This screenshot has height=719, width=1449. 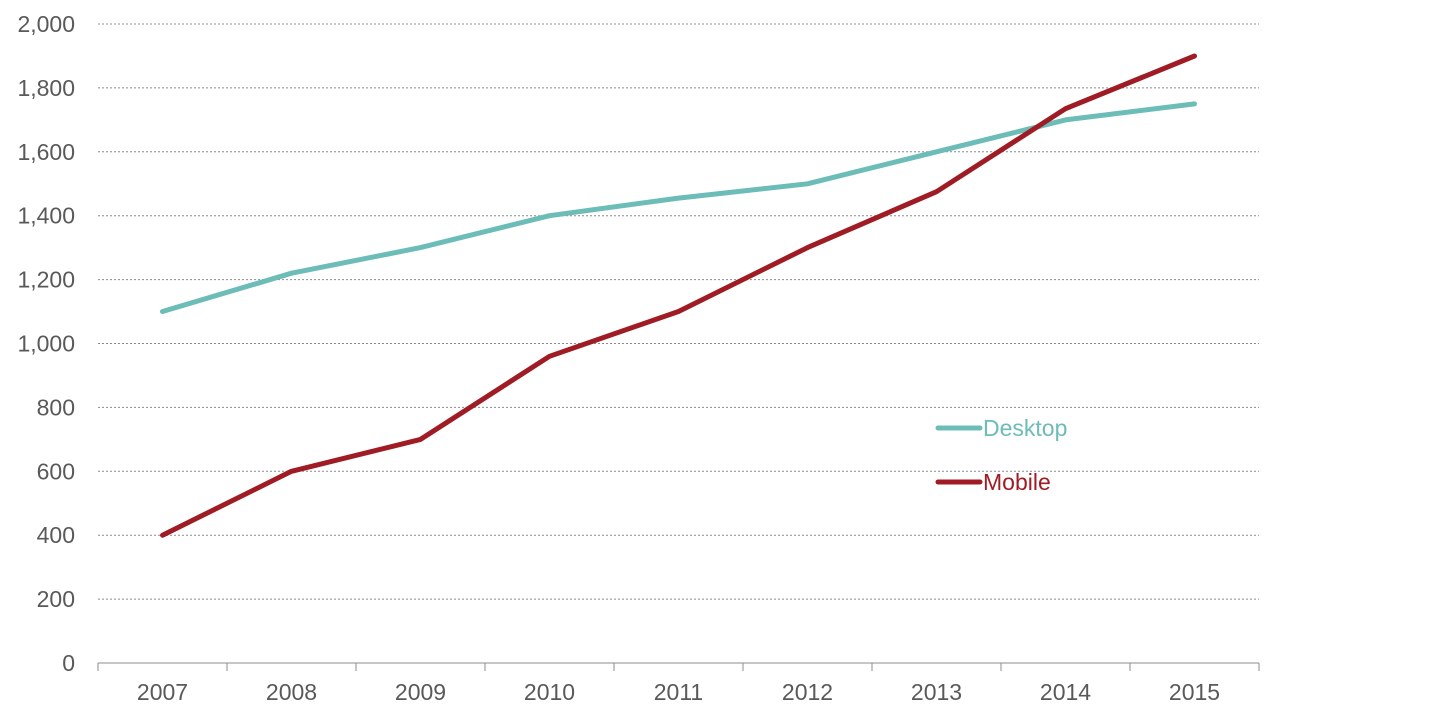 What do you see at coordinates (1017, 482) in the screenshot?
I see `legend-label-mobile: Mobile` at bounding box center [1017, 482].